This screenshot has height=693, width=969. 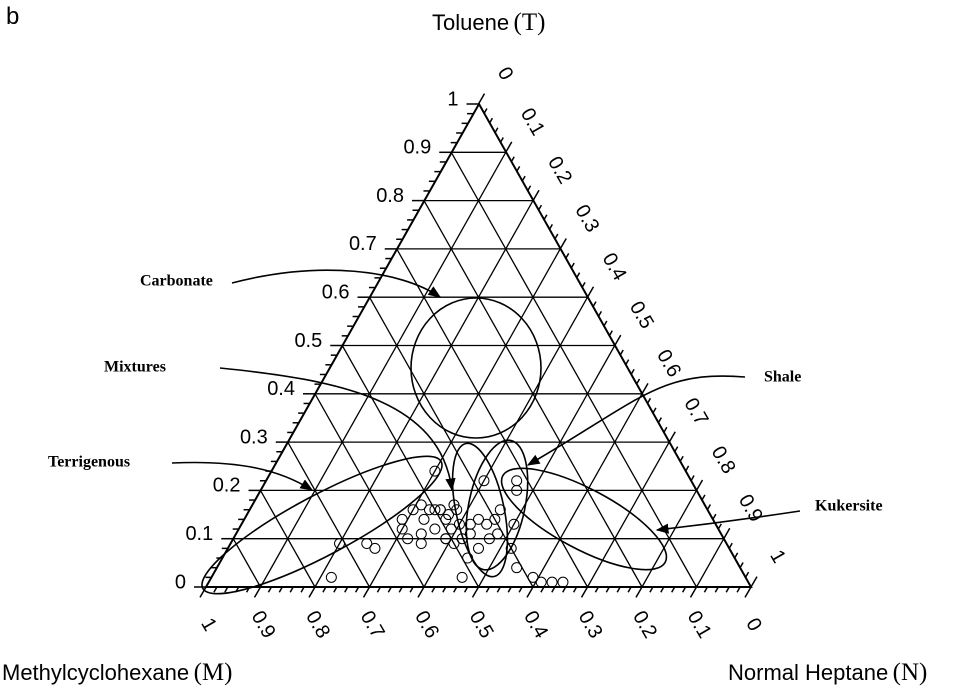 I want to click on shale-region, so click(x=497, y=505).